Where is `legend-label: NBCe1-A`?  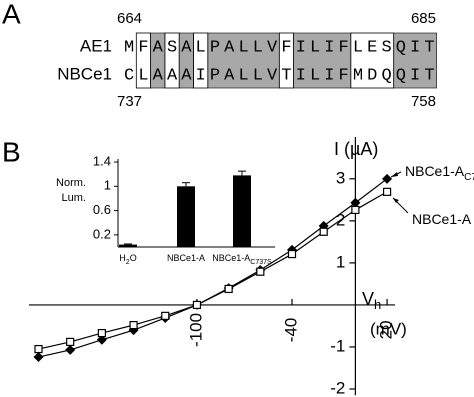
legend-label: NBCe1-A is located at coordinates (442, 219).